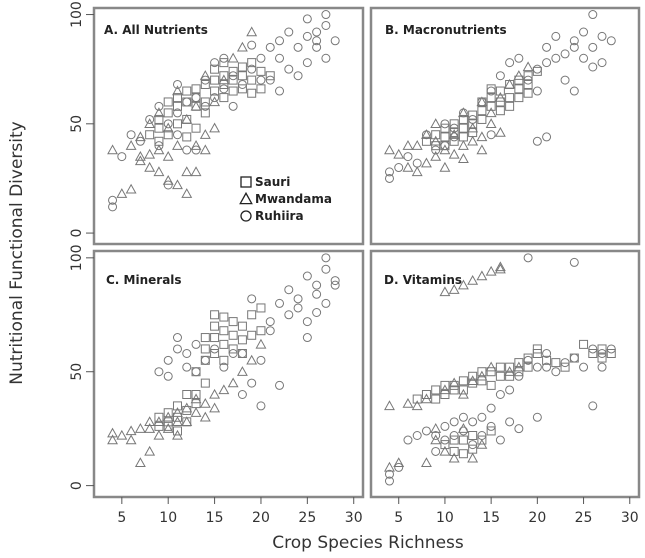 The image size is (645, 558). I want to click on point-sauri-panel-c, so click(159, 417).